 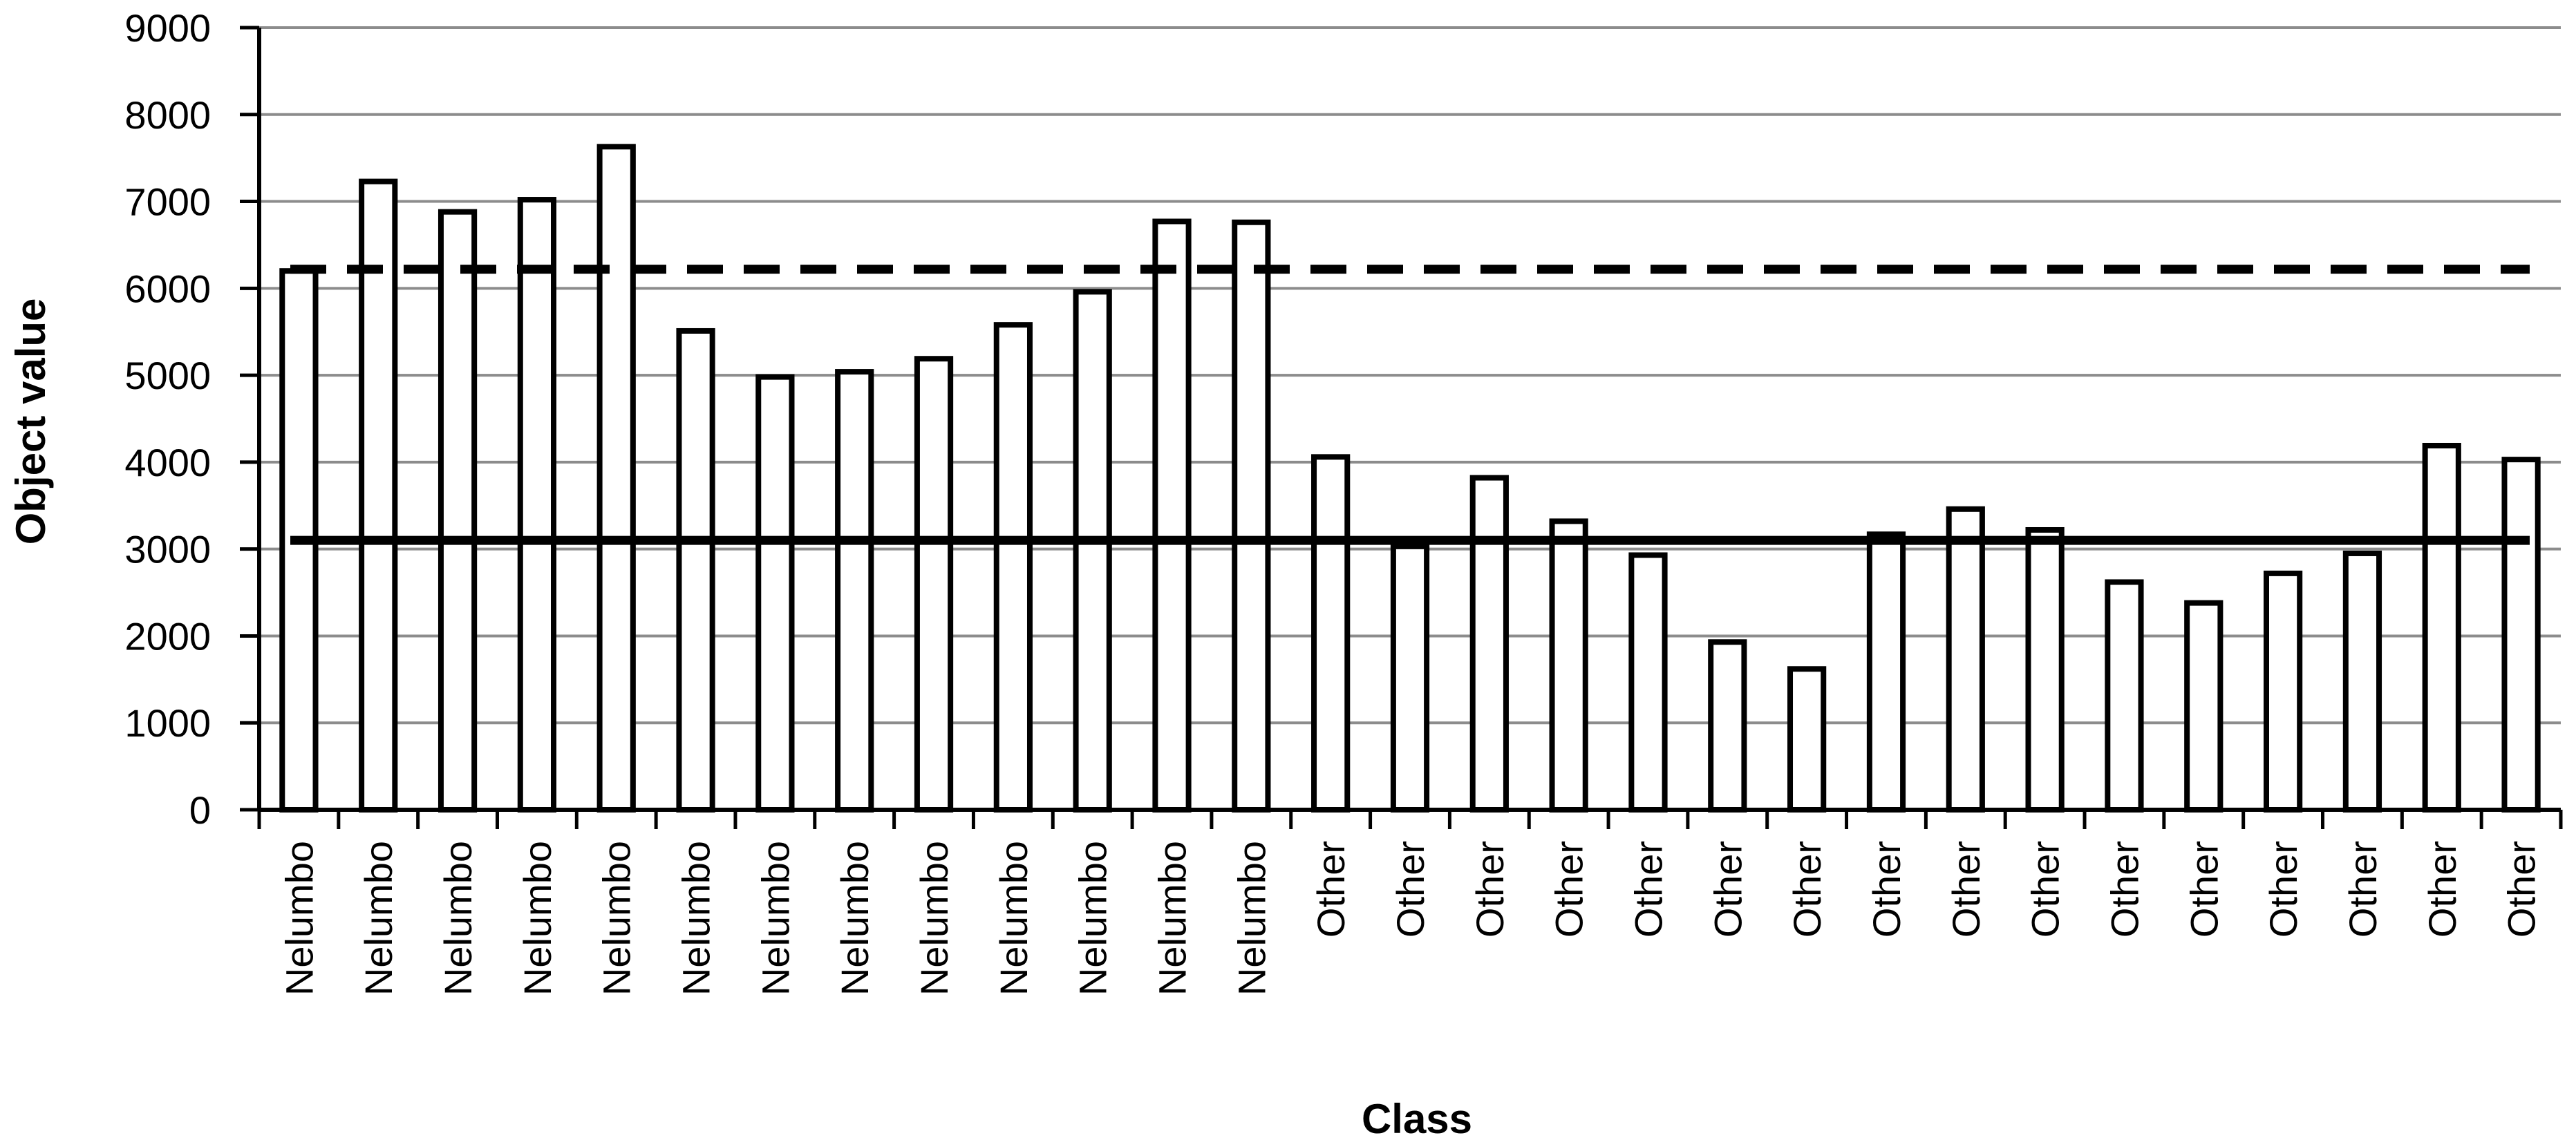 I want to click on x-axis-title: Class, so click(x=1417, y=1118).